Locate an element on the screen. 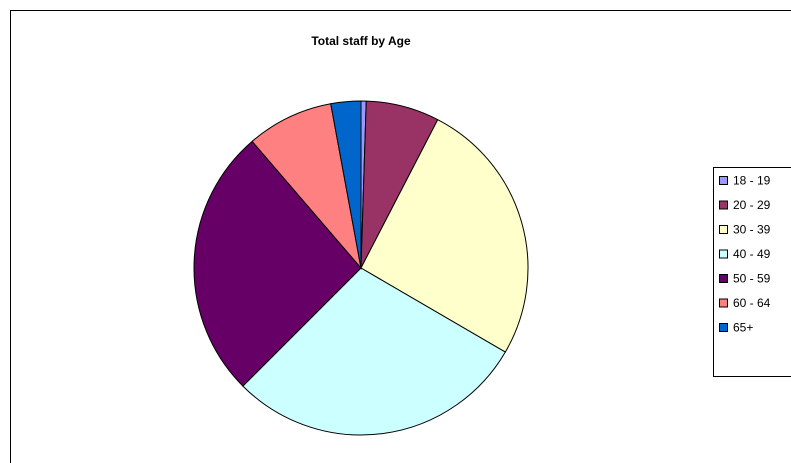  legend-label: 60 - 64 is located at coordinates (752, 303).